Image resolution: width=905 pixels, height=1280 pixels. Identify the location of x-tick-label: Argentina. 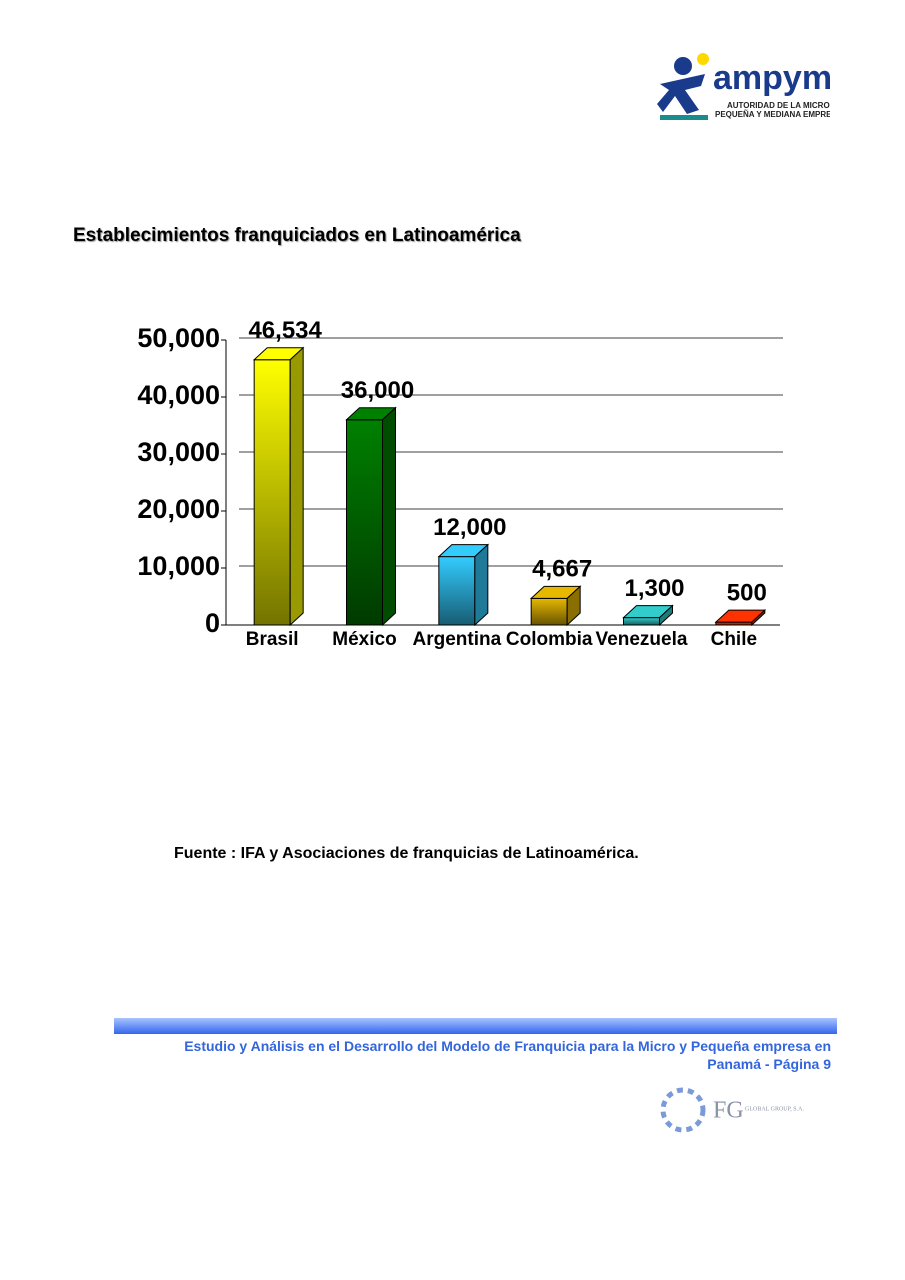
(456, 639).